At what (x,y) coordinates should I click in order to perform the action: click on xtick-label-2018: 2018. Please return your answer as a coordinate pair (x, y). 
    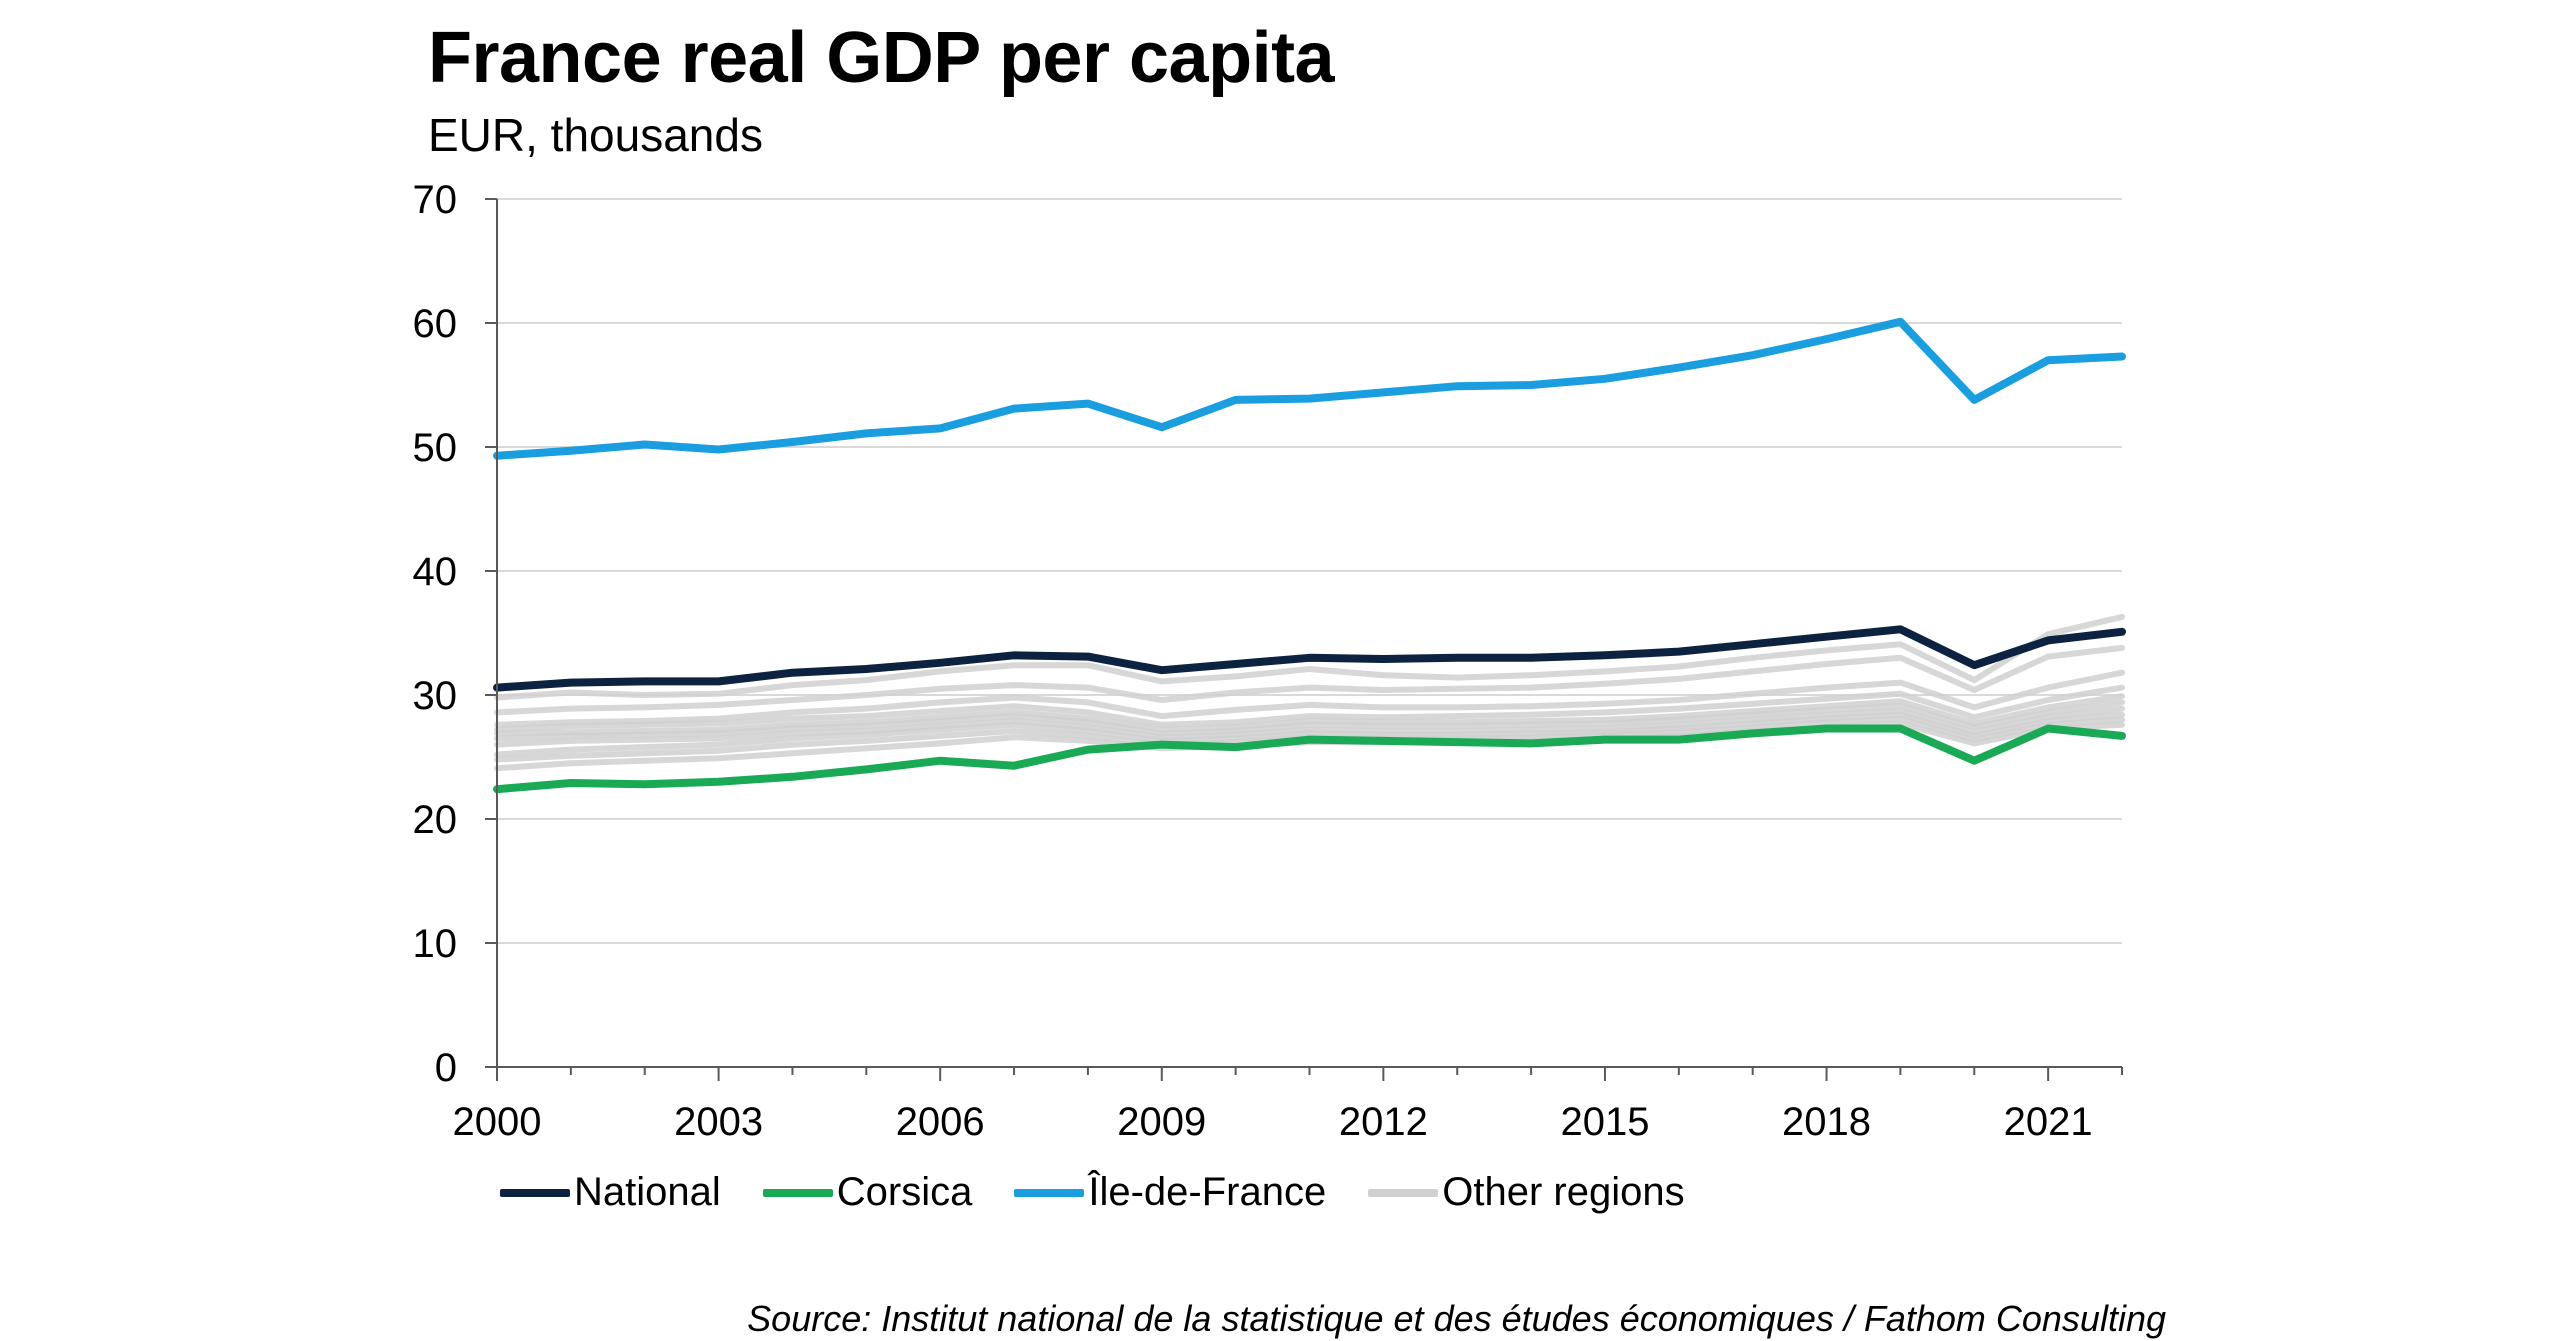
    Looking at the image, I should click on (1826, 1122).